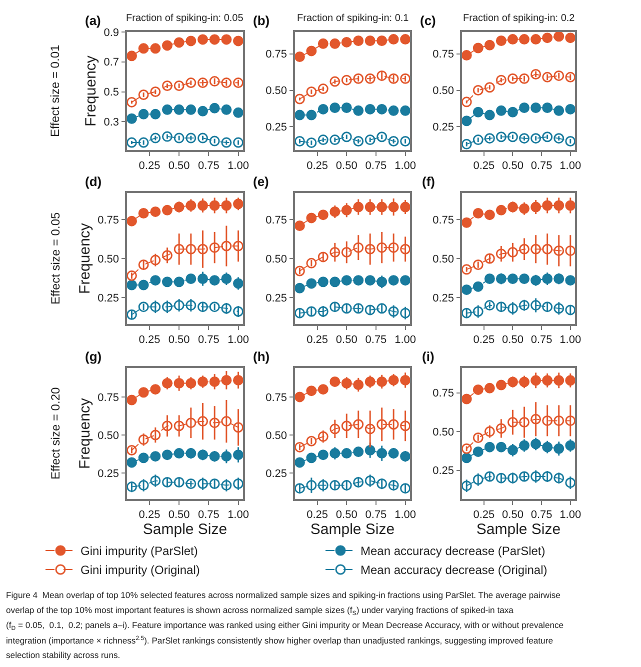 The height and width of the screenshot is (667, 641). I want to click on y-tick-label: 0.7, so click(112, 62).